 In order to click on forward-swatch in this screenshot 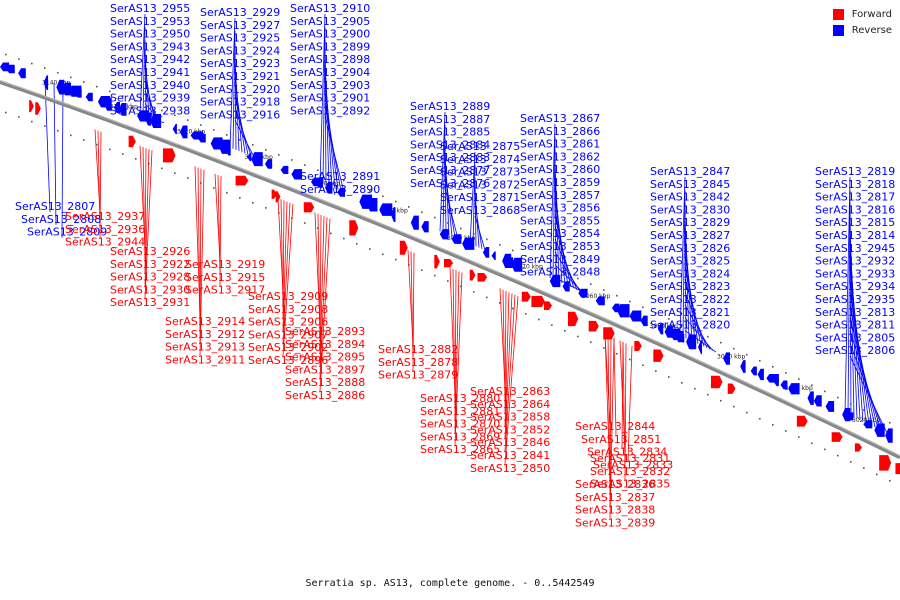, I will do `click(838, 14)`.